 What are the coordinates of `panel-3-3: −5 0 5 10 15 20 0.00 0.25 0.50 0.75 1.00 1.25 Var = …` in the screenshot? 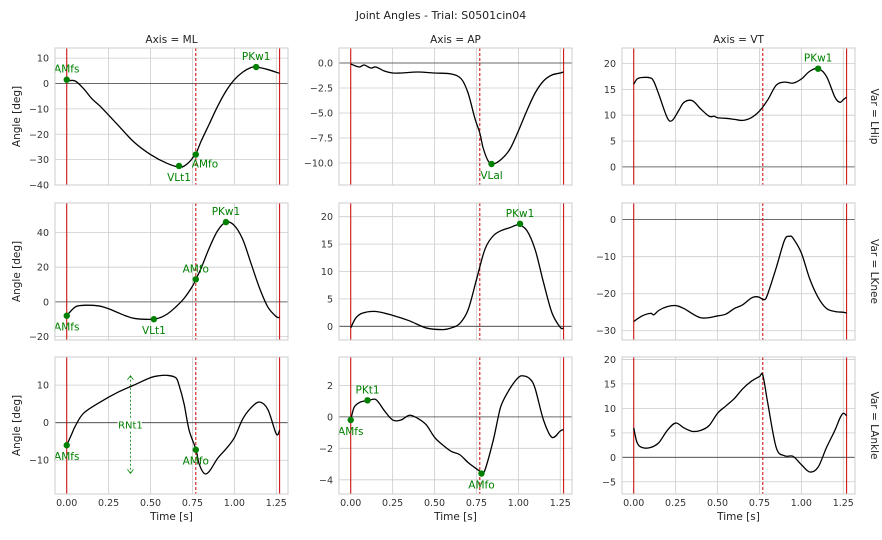 It's located at (741, 439).